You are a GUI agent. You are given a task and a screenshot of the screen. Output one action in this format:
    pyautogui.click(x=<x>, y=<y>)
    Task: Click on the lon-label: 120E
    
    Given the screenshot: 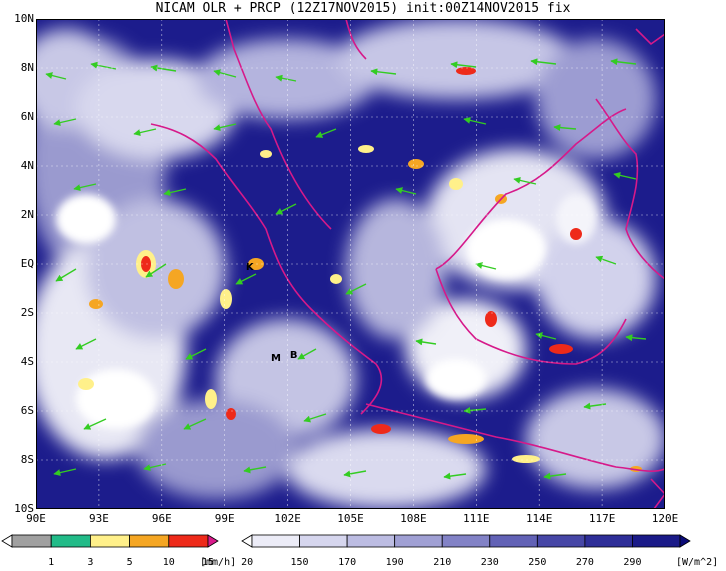 What is the action you would take?
    pyautogui.click(x=665, y=518)
    